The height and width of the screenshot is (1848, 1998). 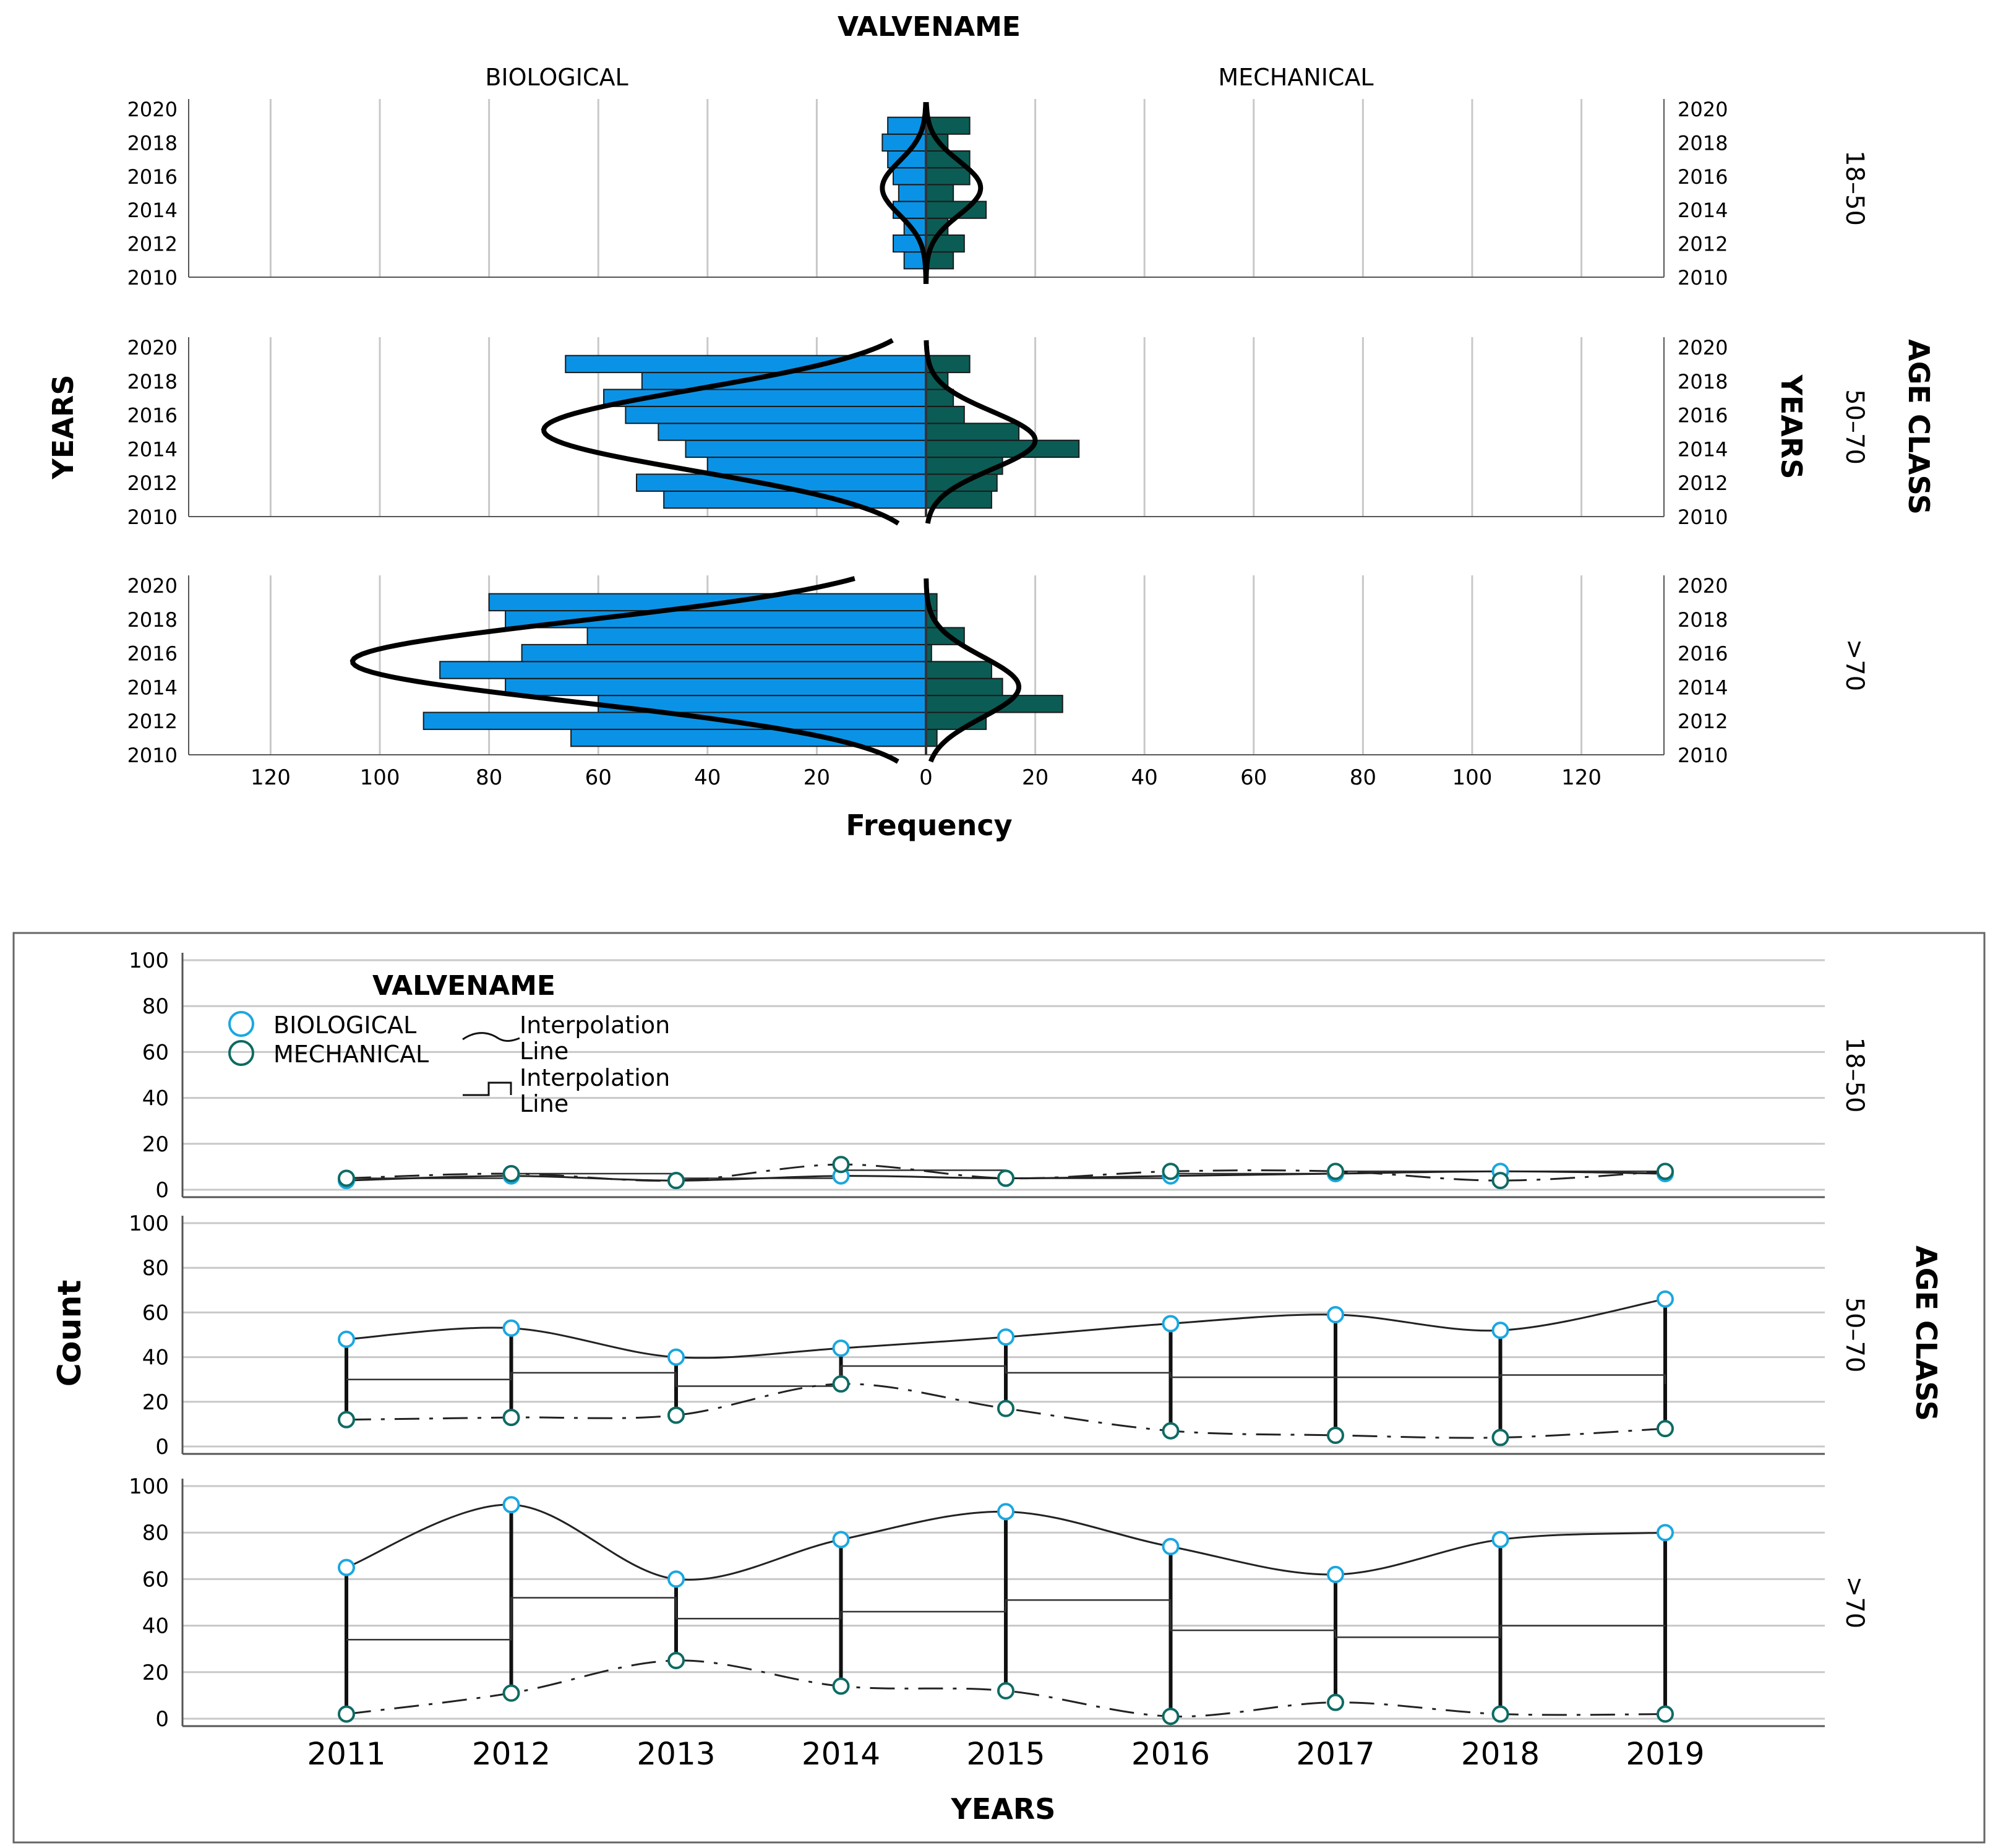 What do you see at coordinates (511, 1505) in the screenshot?
I see `marker-biological-2012` at bounding box center [511, 1505].